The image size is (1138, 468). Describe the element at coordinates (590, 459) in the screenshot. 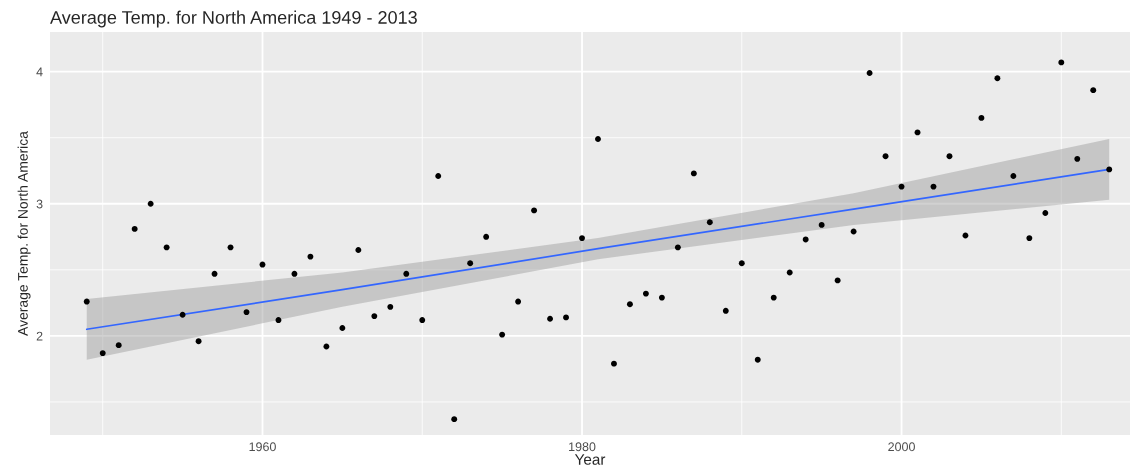

I see `x-axis-title: Year` at that location.